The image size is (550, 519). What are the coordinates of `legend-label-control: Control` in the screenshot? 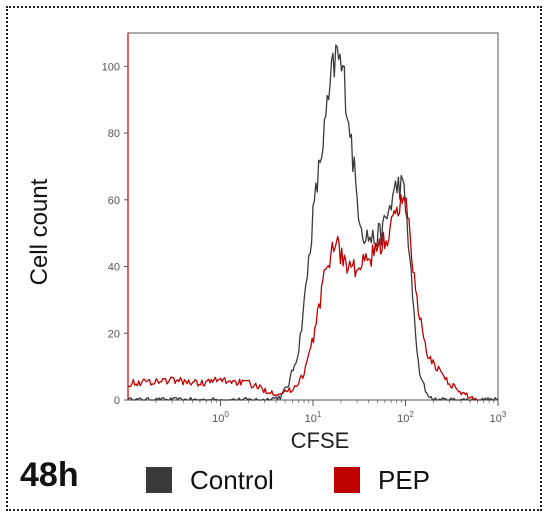 It's located at (232, 479).